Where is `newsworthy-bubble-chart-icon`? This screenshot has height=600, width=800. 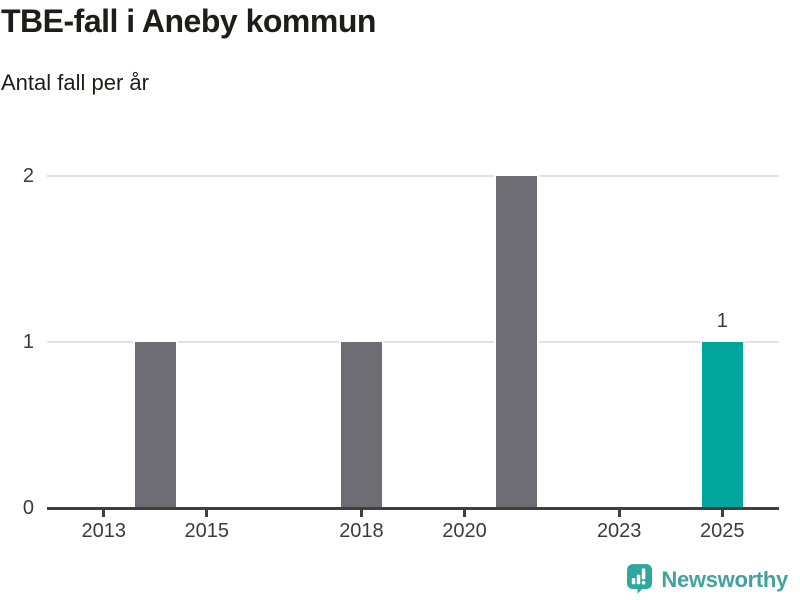
newsworthy-bubble-chart-icon is located at coordinates (640, 579).